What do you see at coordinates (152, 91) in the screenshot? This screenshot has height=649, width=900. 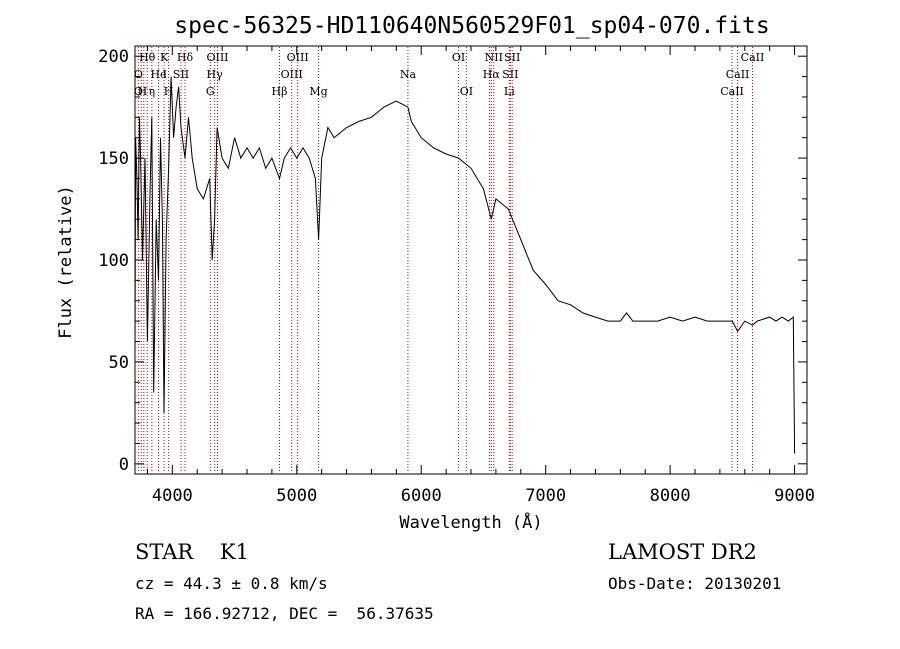 I see `emission-line-label: η` at bounding box center [152, 91].